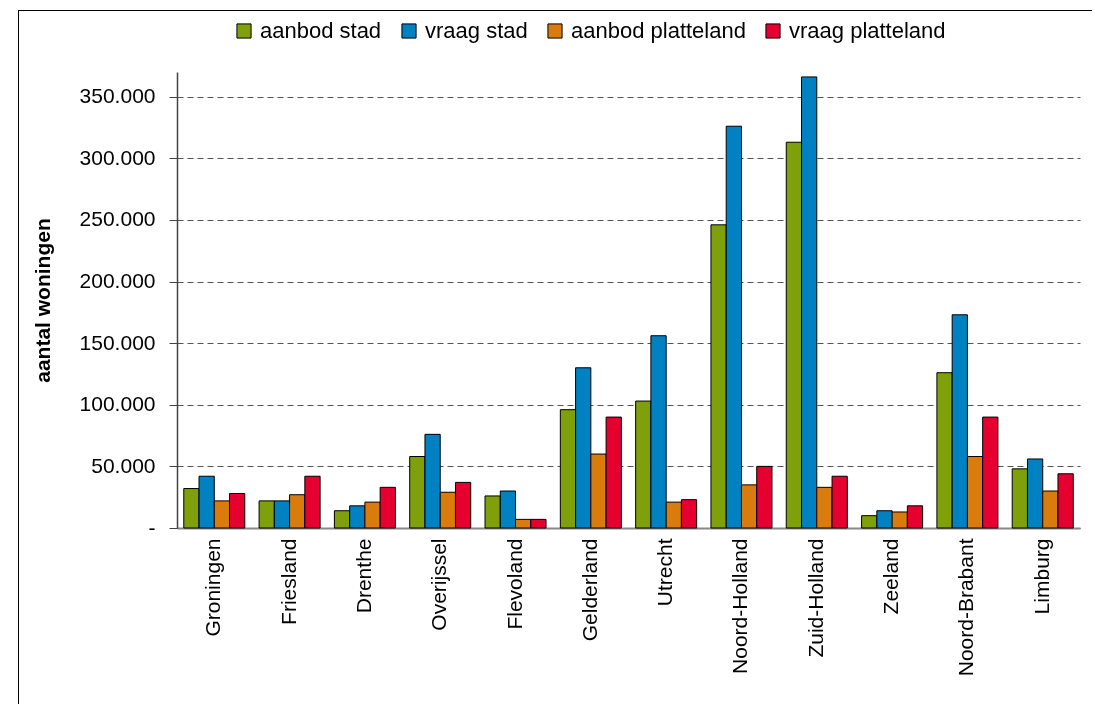 The width and height of the screenshot is (1095, 704). Describe the element at coordinates (288, 581) in the screenshot. I see `x-tick-label: Friesland` at that location.